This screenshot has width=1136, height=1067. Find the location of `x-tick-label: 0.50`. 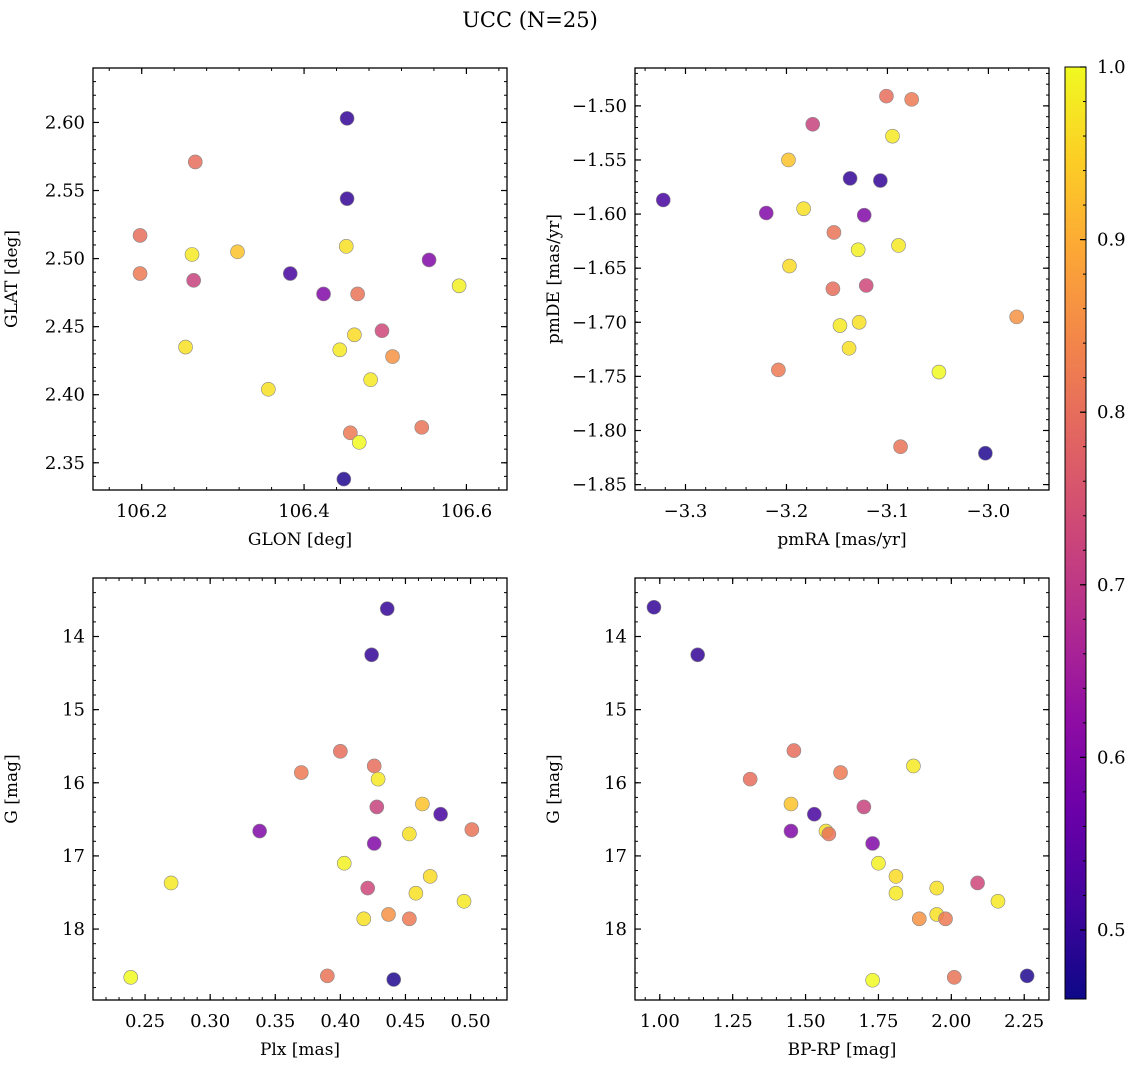

x-tick-label: 0.50 is located at coordinates (471, 1021).